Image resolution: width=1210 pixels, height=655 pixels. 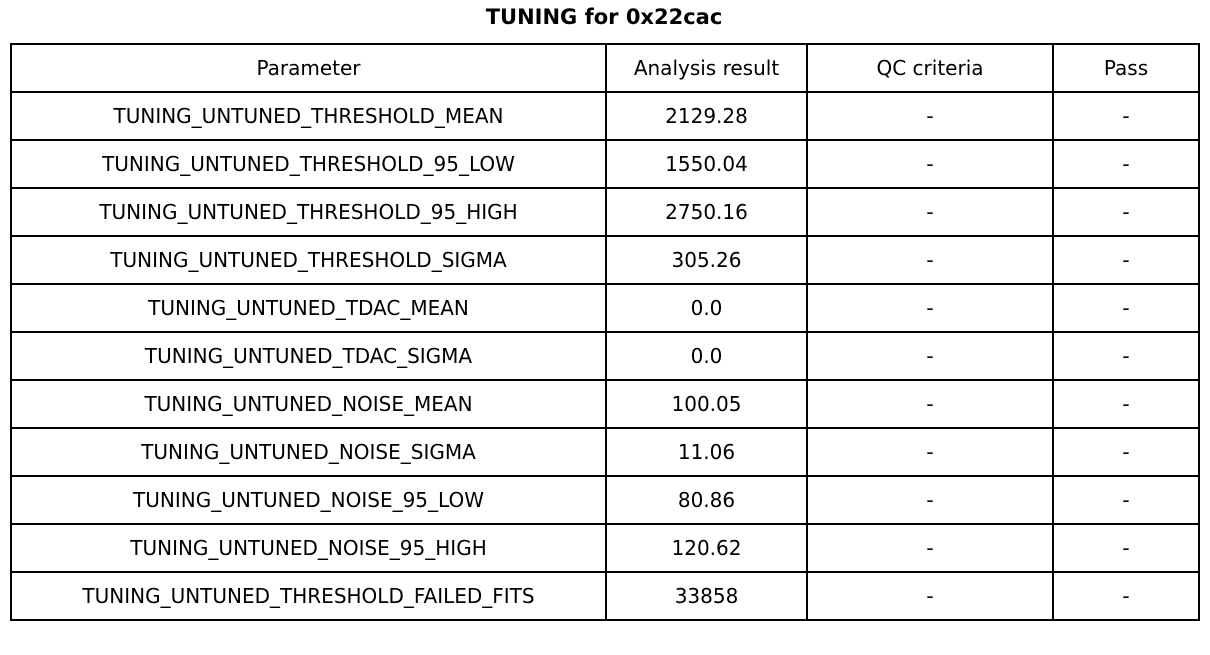 I want to click on parameter-cell: TUNING_UNTUNED_TDAC_MEAN, so click(x=308, y=308).